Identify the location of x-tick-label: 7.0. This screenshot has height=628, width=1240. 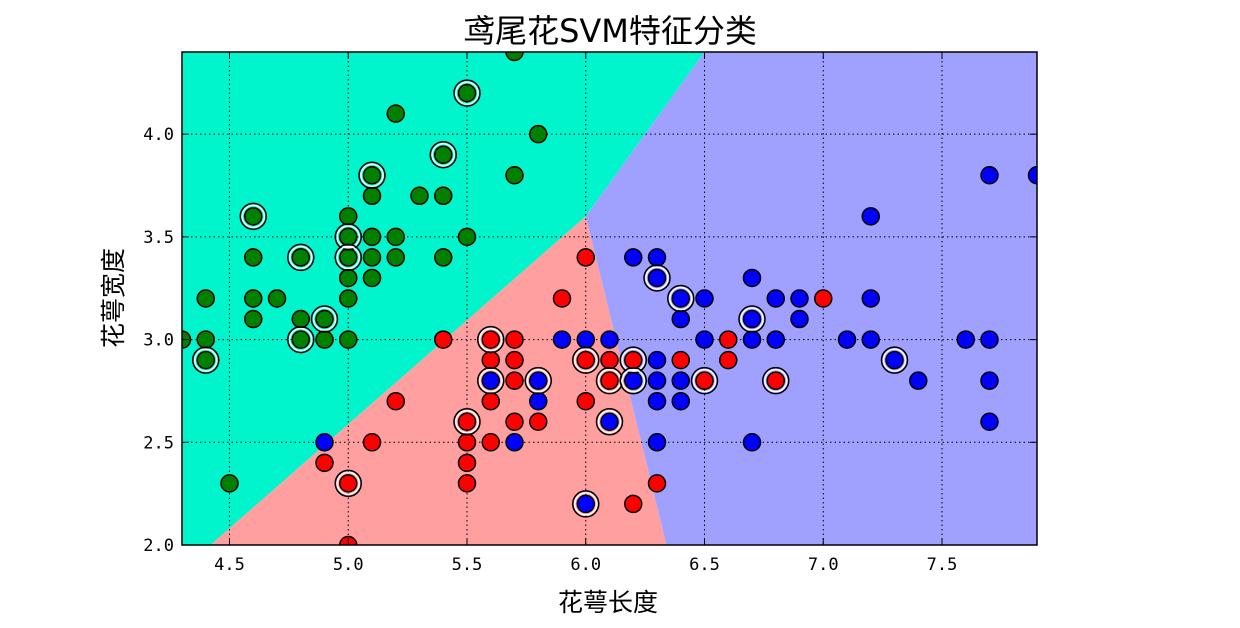
(823, 565).